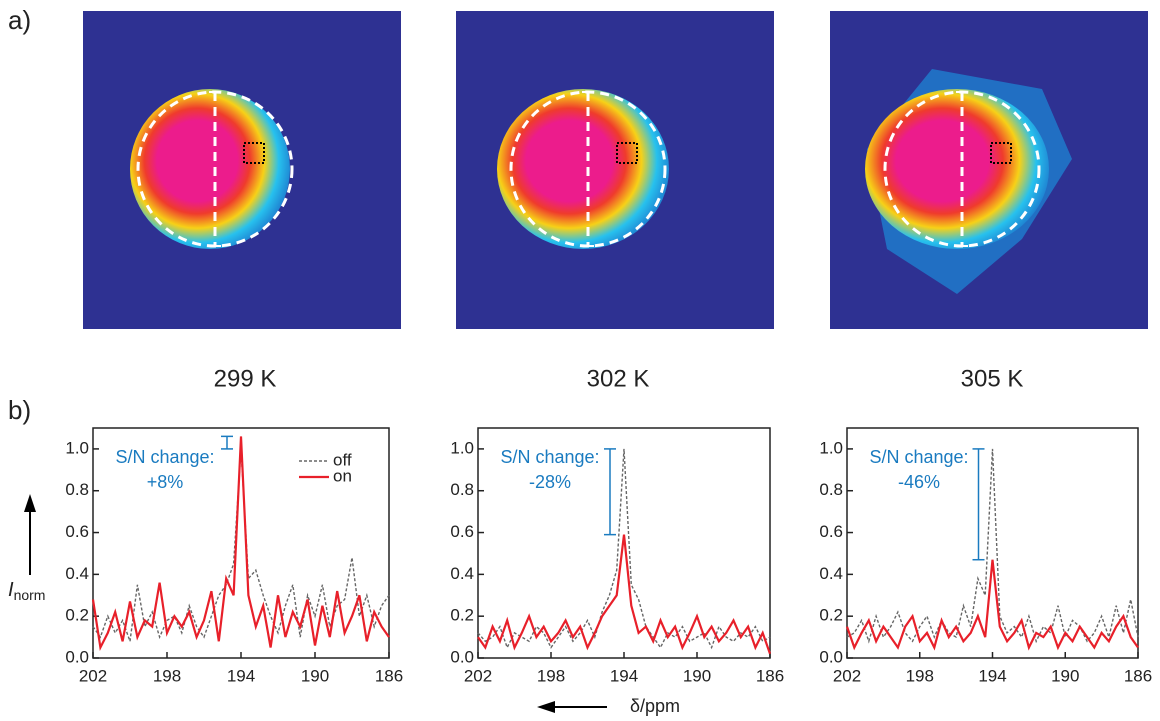 The image size is (1160, 721). Describe the element at coordinates (19, 410) in the screenshot. I see `panel-label: b)` at that location.